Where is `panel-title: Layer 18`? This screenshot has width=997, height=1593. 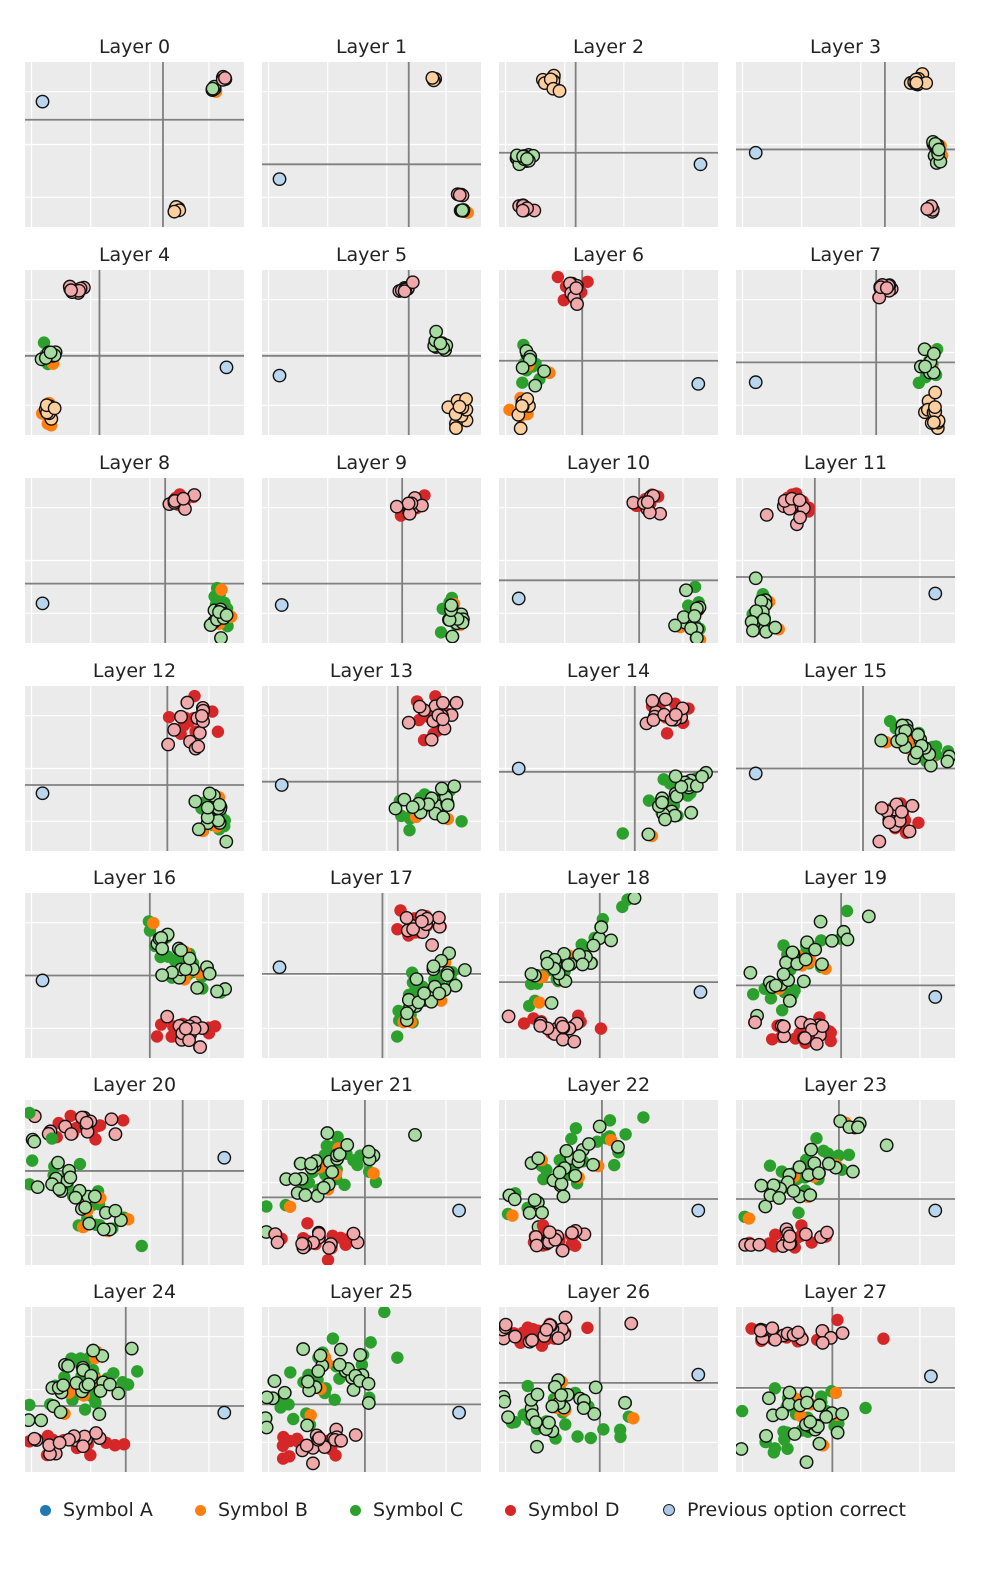
panel-title: Layer 18 is located at coordinates (608, 878).